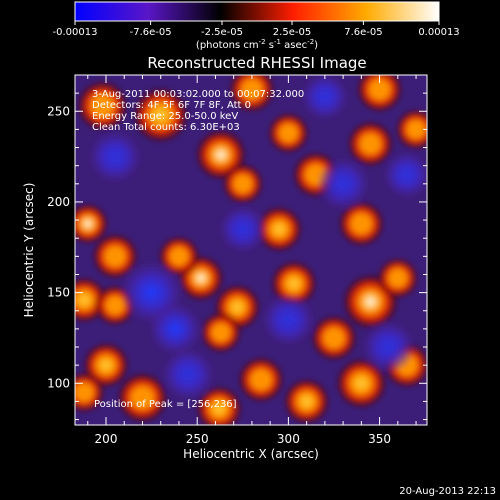 Image resolution: width=500 pixels, height=500 pixels. I want to click on x-tick-label: 350, so click(379, 439).